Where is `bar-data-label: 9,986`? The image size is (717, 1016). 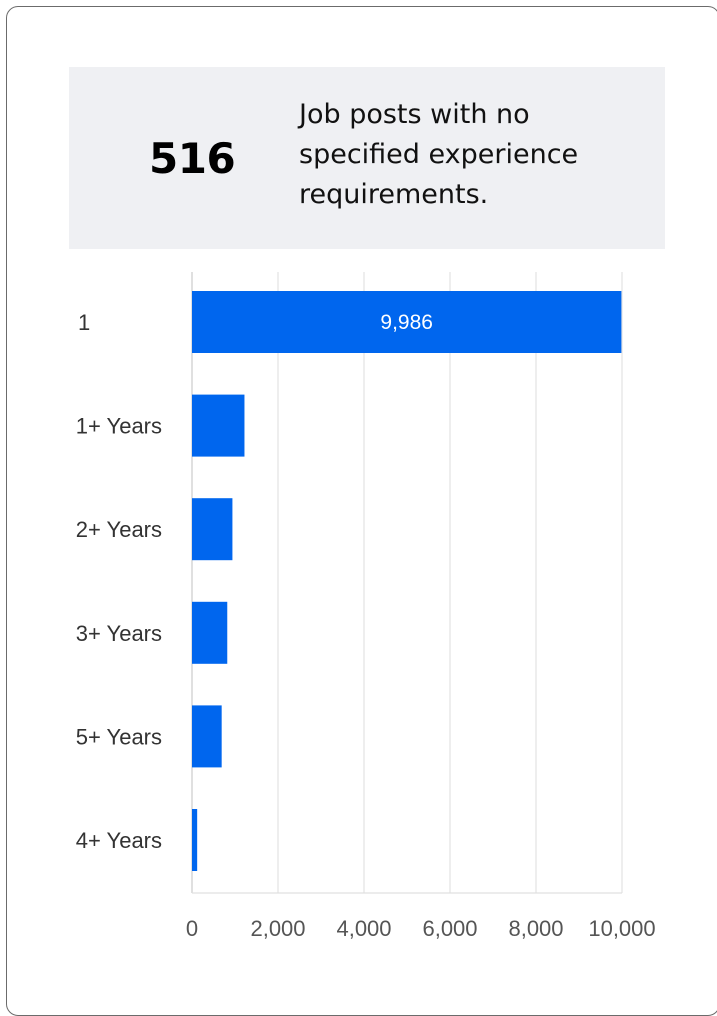 bar-data-label: 9,986 is located at coordinates (406, 322).